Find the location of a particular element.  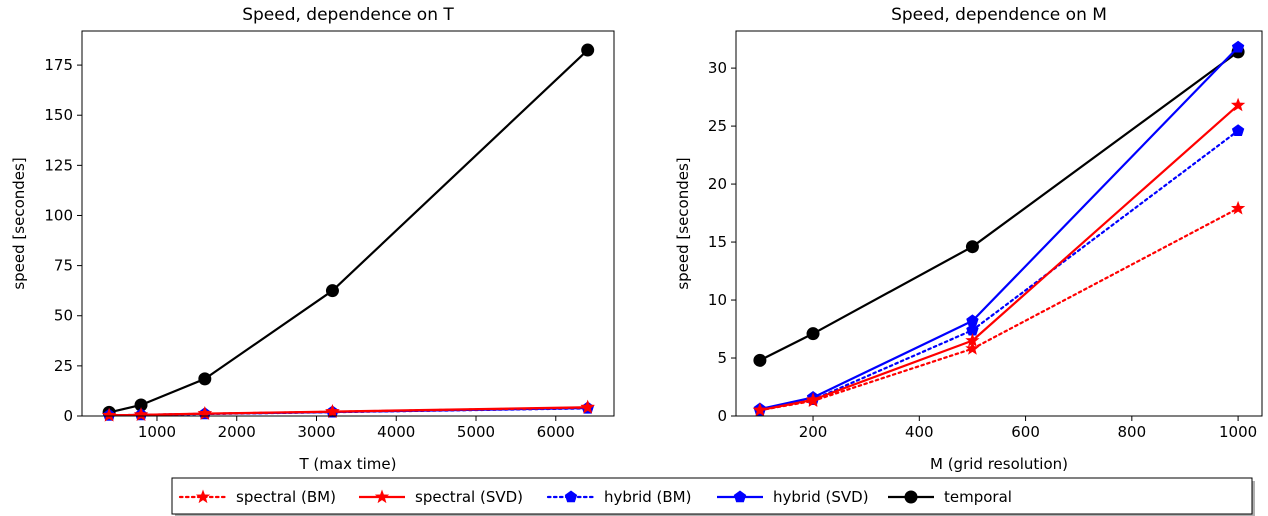

x-axis-label: M (grid resolution) is located at coordinates (999, 464).